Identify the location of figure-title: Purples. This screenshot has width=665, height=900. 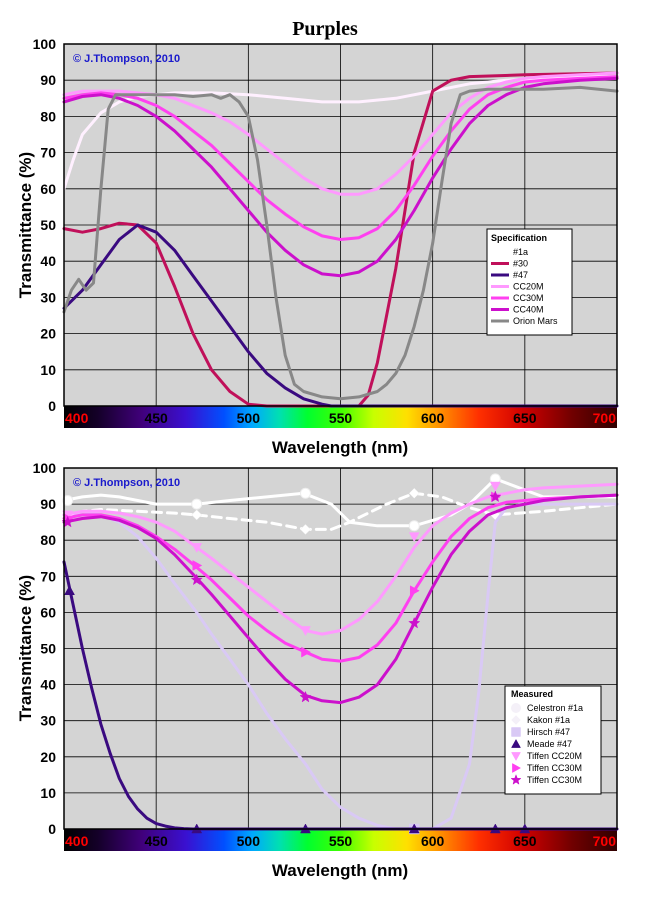
(325, 29).